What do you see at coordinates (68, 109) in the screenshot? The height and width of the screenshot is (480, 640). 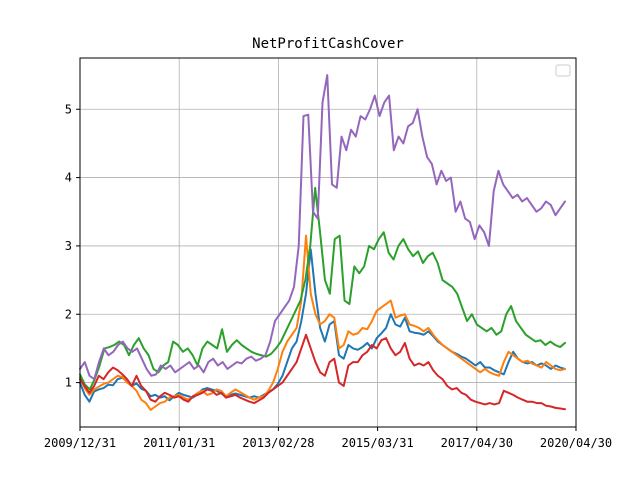 I see `y-tick-label: 5` at bounding box center [68, 109].